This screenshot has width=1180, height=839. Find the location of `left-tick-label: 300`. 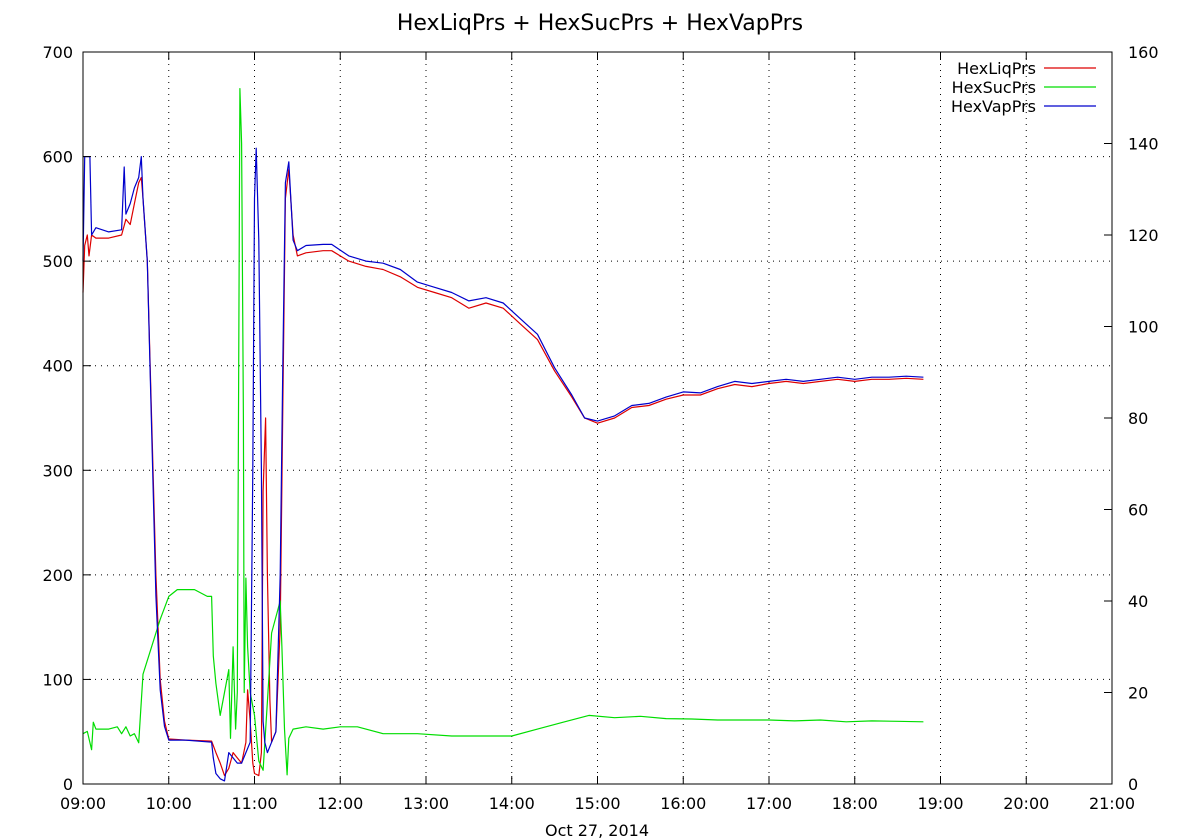

left-tick-label: 300 is located at coordinates (57, 470).